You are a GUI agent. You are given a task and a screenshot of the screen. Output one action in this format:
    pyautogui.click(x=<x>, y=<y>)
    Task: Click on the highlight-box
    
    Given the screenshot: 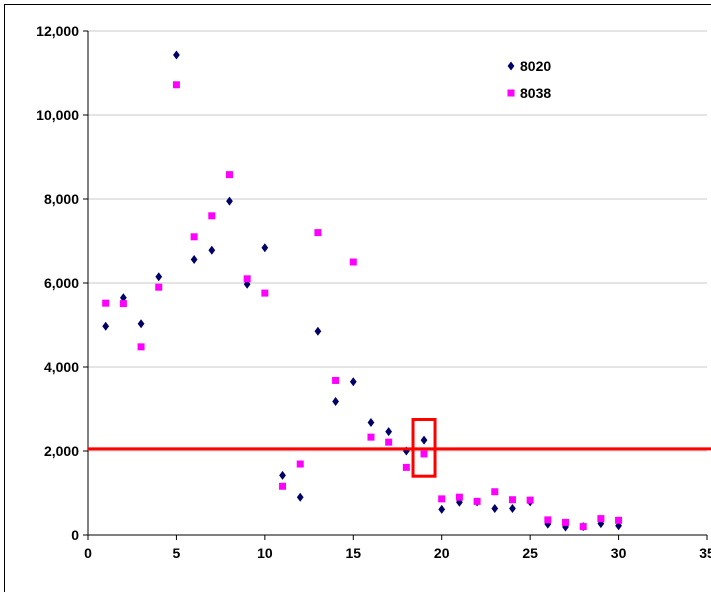 What is the action you would take?
    pyautogui.click(x=424, y=448)
    